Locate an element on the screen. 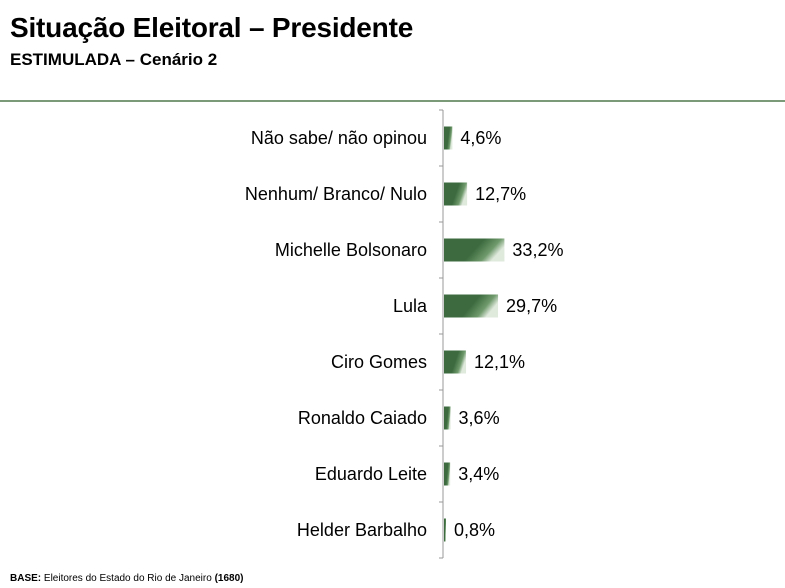  header-divider is located at coordinates (392, 101).